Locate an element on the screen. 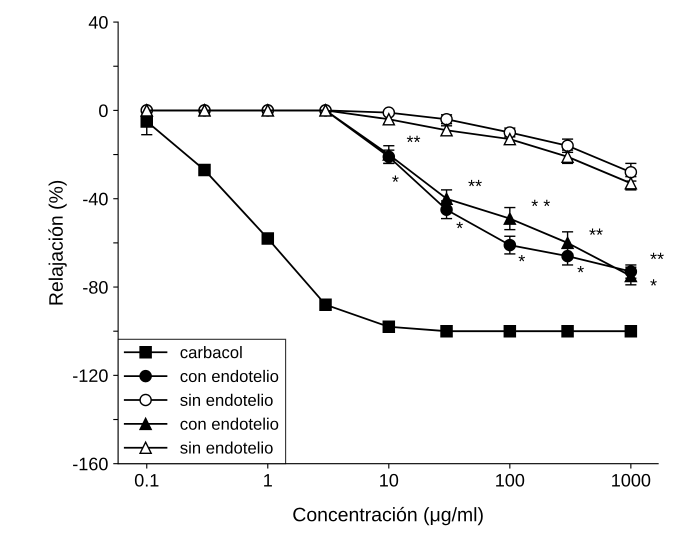 This screenshot has width=675, height=552. y-tick-label: -40 is located at coordinates (95, 199).